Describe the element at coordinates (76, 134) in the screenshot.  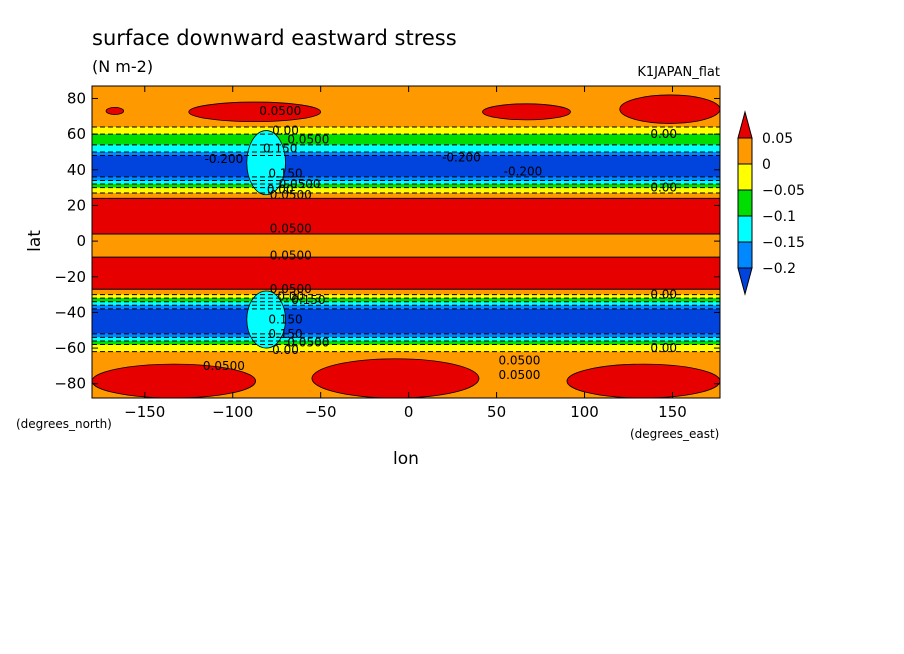
I see `y-tick-label: 60` at that location.